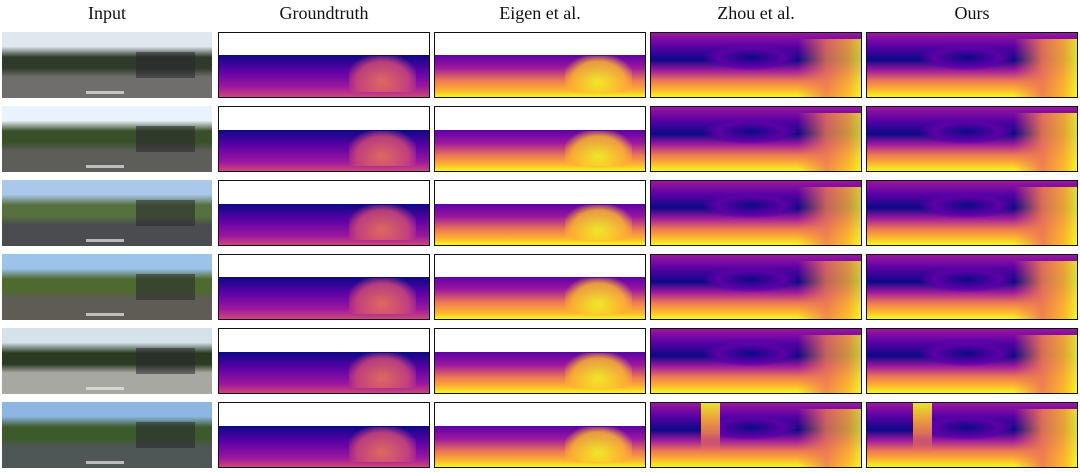 The height and width of the screenshot is (472, 1080). What do you see at coordinates (540, 13) in the screenshot?
I see `header-eigen: Eigen et al.` at bounding box center [540, 13].